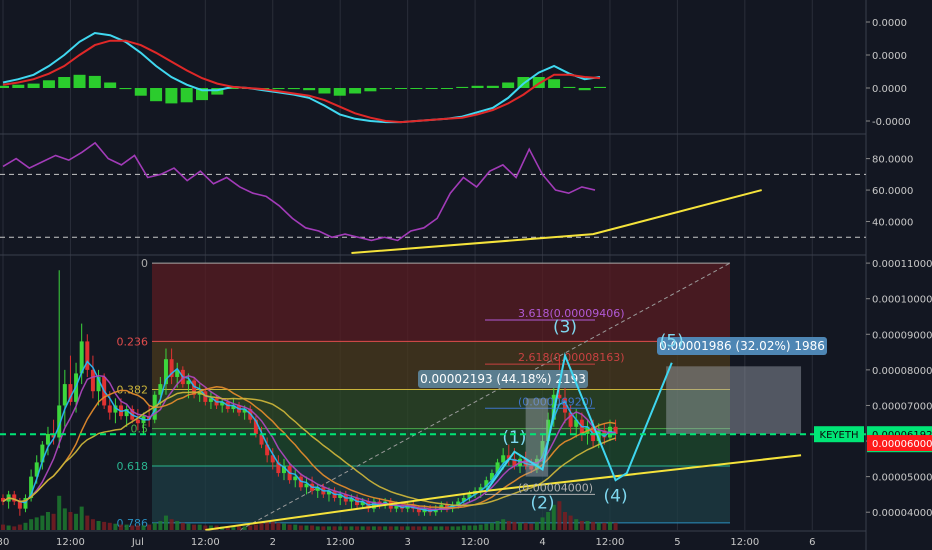  What do you see at coordinates (744, 542) in the screenshot?
I see `time-axis-label: 12:00` at bounding box center [744, 542].